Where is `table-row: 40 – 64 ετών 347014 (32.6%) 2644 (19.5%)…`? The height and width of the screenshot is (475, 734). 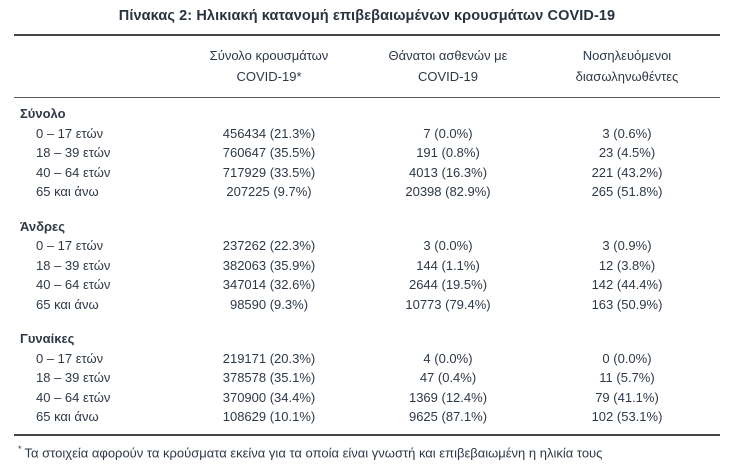 table-row: 40 – 64 ετών 347014 (32.6%) 2644 (19.5%)… is located at coordinates (367, 285).